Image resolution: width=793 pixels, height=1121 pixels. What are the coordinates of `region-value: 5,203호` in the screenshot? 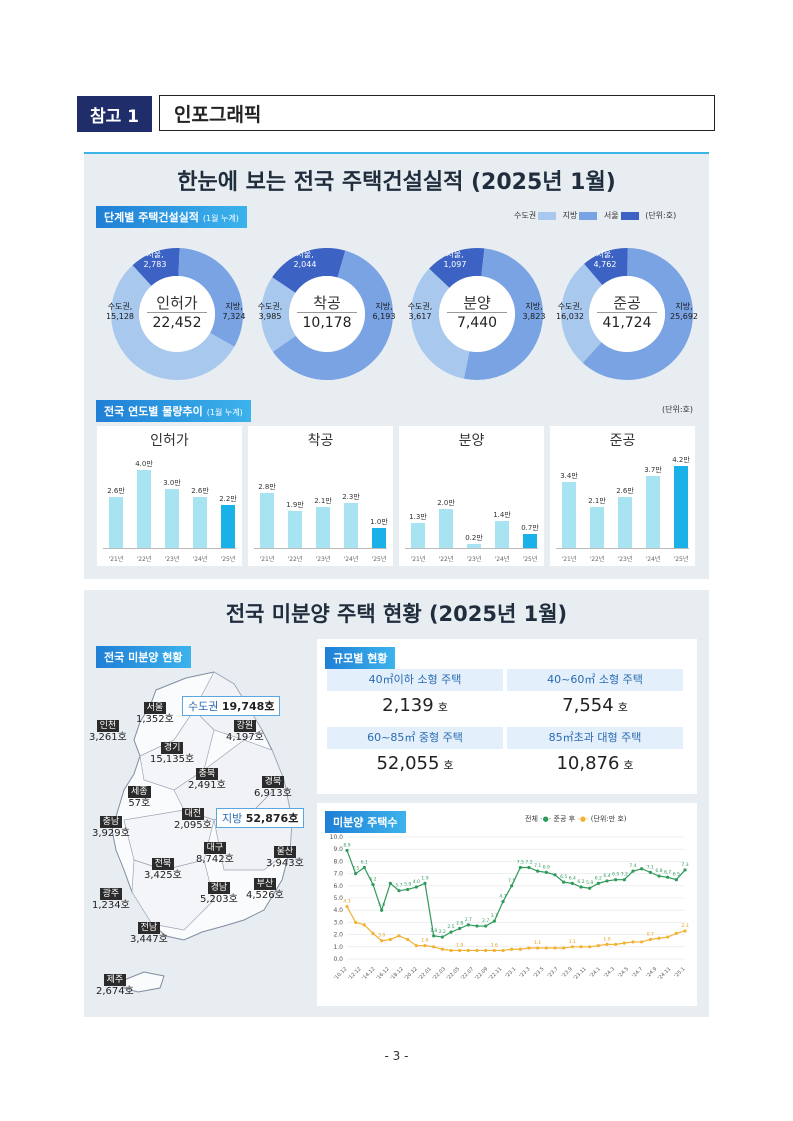 It's located at (219, 899).